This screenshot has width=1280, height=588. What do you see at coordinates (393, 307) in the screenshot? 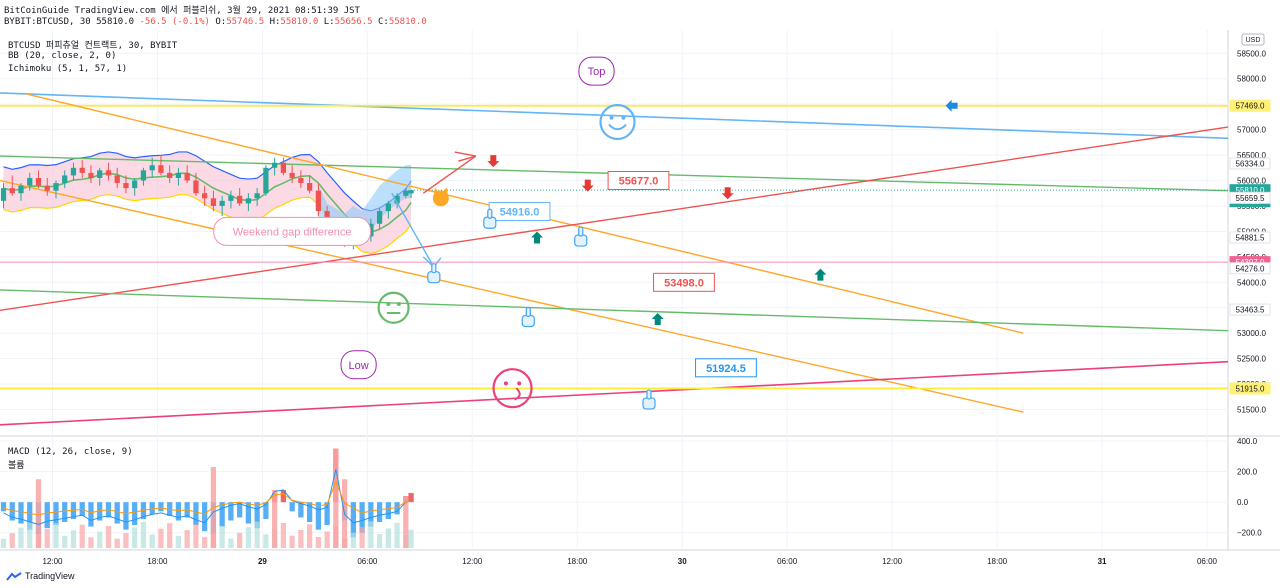
I see `neutral-face-icon` at bounding box center [393, 307].